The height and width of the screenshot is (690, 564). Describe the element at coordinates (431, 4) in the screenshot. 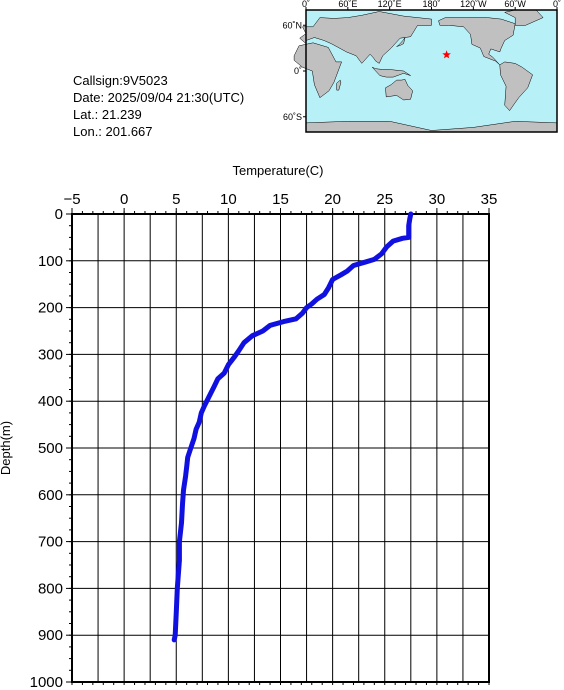

I see `map-lon-label: 180˚` at that location.